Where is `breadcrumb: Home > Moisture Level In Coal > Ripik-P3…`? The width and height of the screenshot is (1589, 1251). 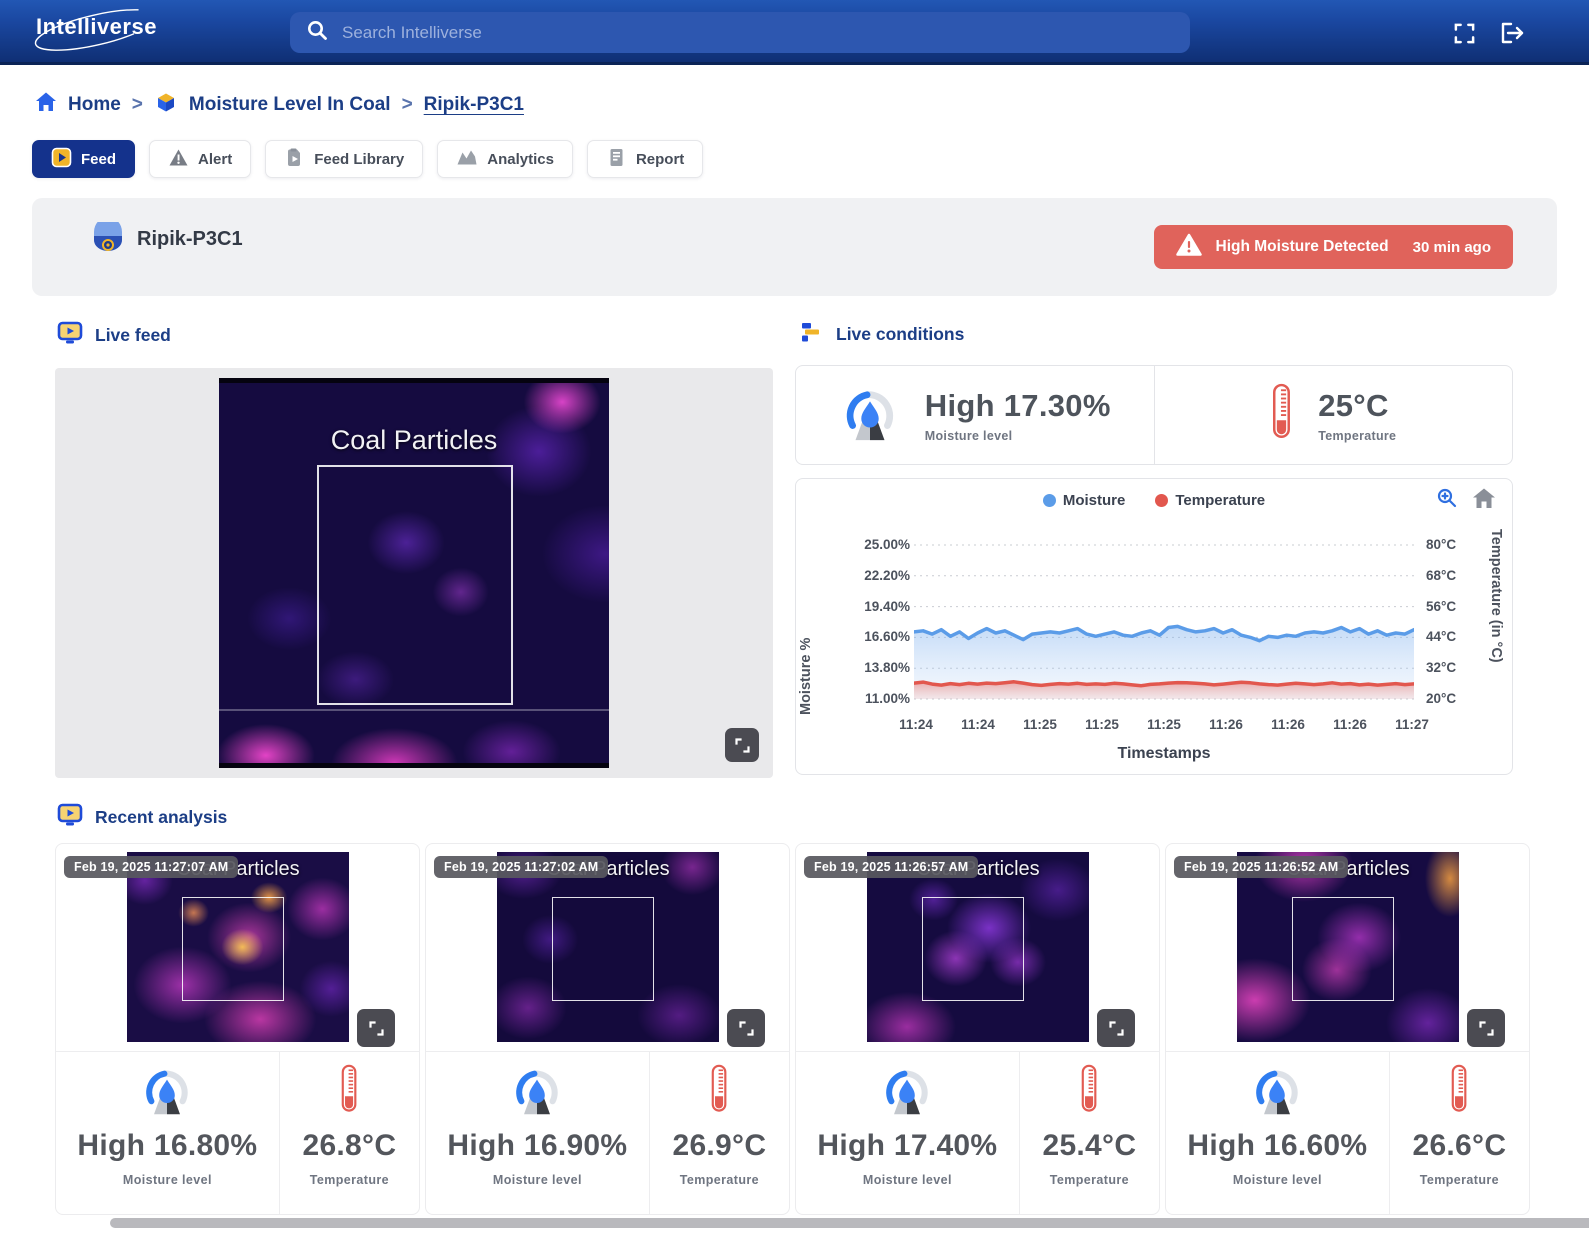
breadcrumb: Home > Moisture Level In Coal > Ripik-P3… is located at coordinates (279, 105).